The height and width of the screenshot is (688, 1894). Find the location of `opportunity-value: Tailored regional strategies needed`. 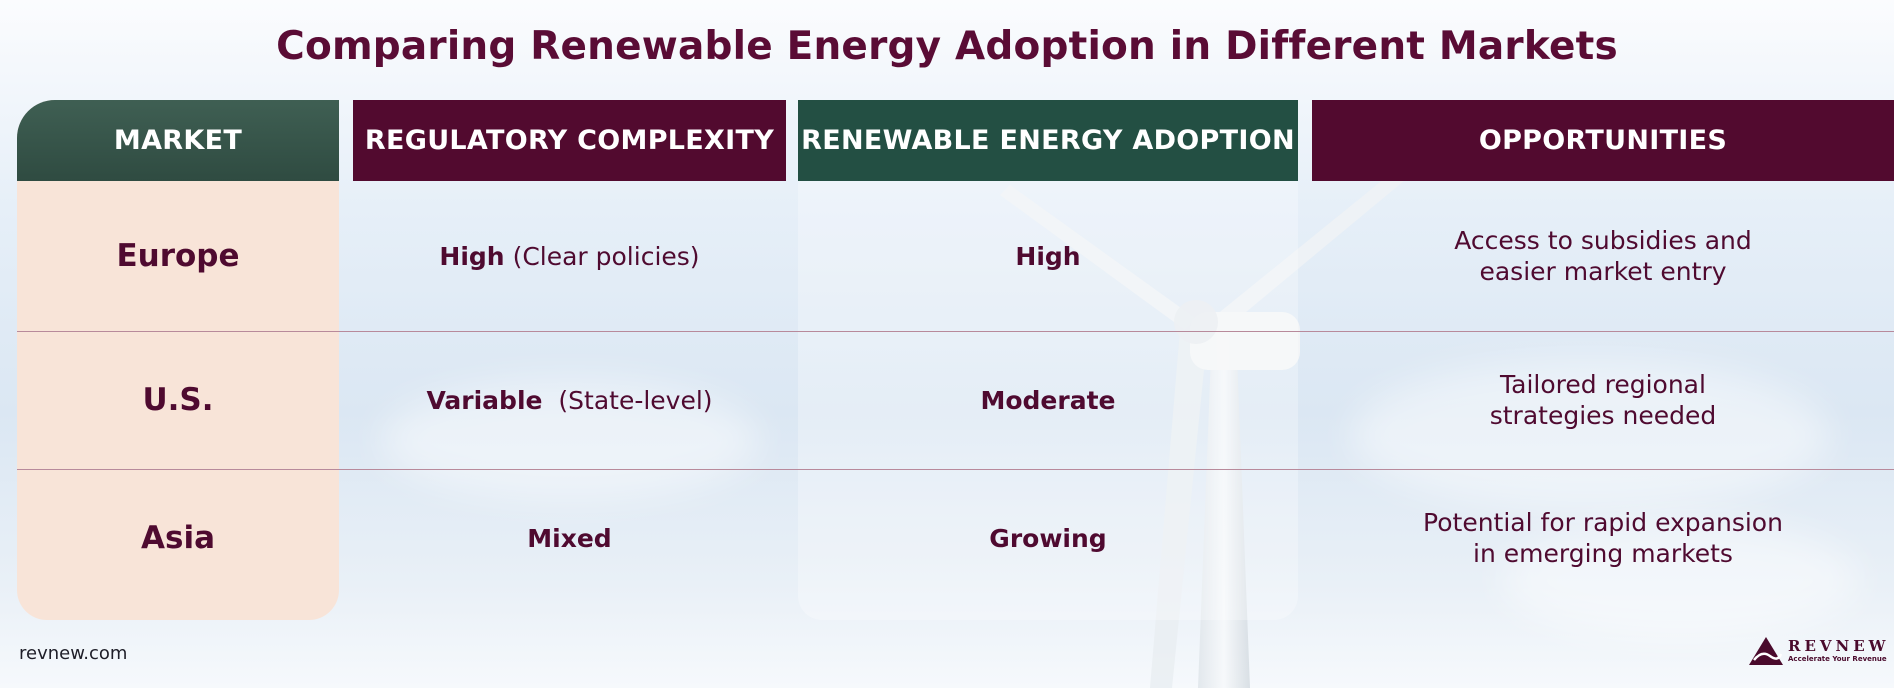

opportunity-value: Tailored regional strategies needed is located at coordinates (1603, 400).